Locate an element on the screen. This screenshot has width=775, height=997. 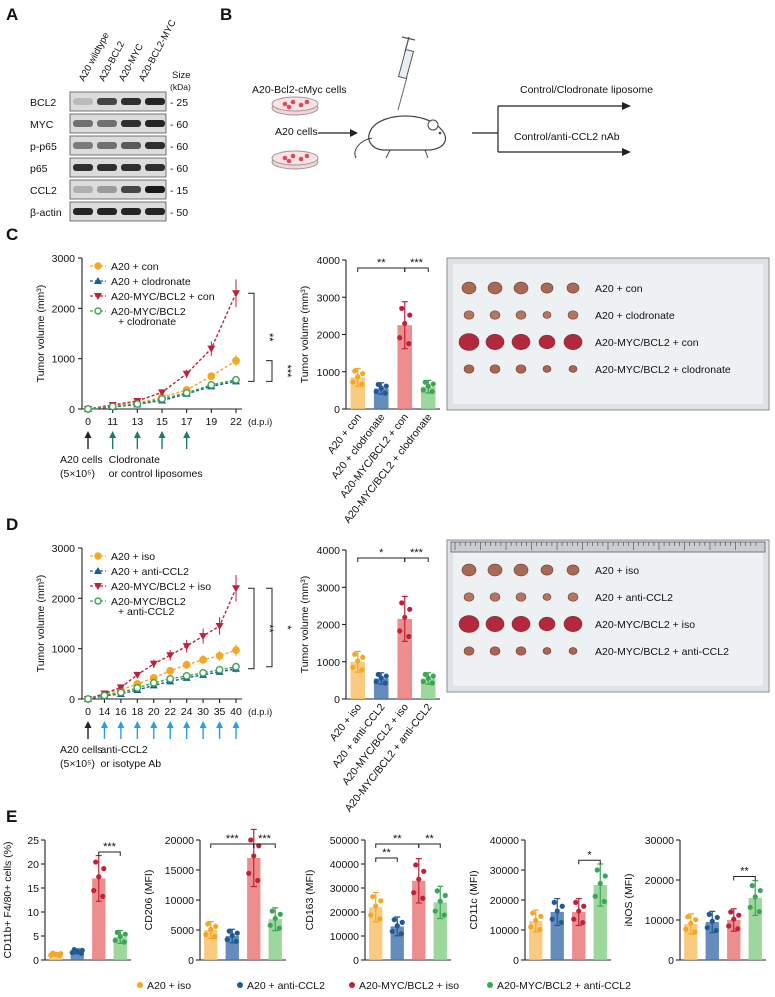
tumor-row-label: A20-MYC/BCL2 + con is located at coordinates (647, 343).